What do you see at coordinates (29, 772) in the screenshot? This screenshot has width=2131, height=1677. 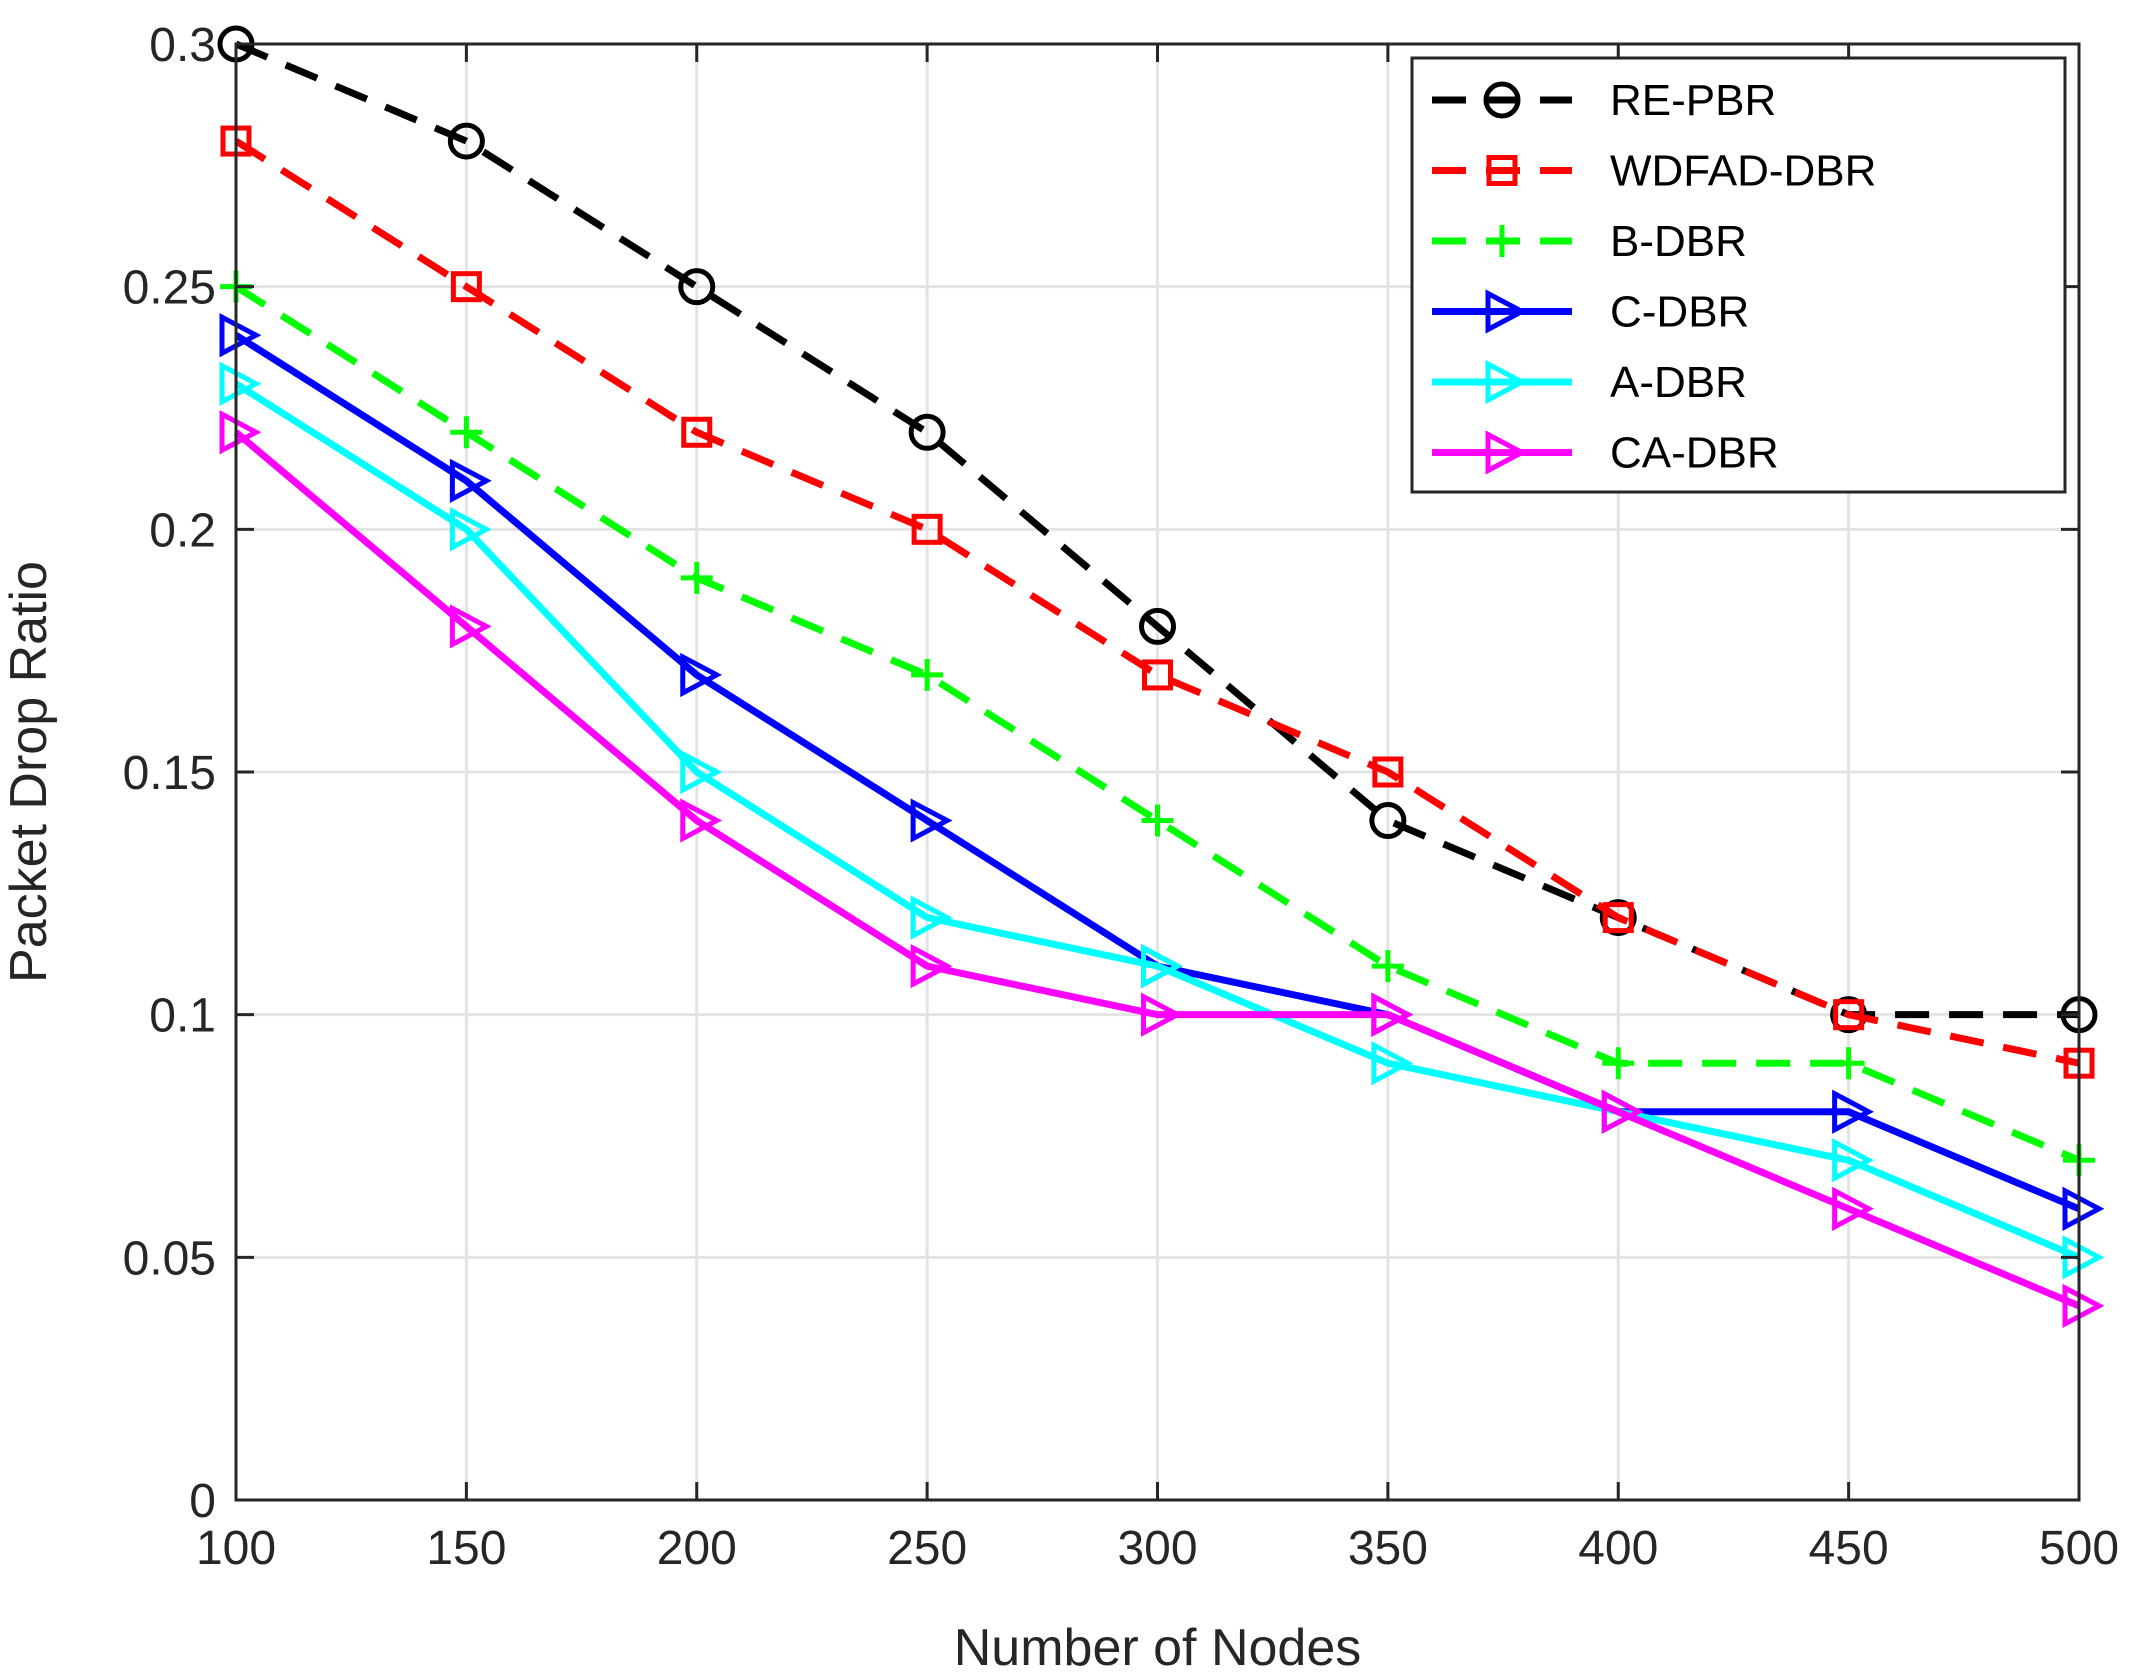 I see `y-axis-label: Packet Drop Ratio` at bounding box center [29, 772].